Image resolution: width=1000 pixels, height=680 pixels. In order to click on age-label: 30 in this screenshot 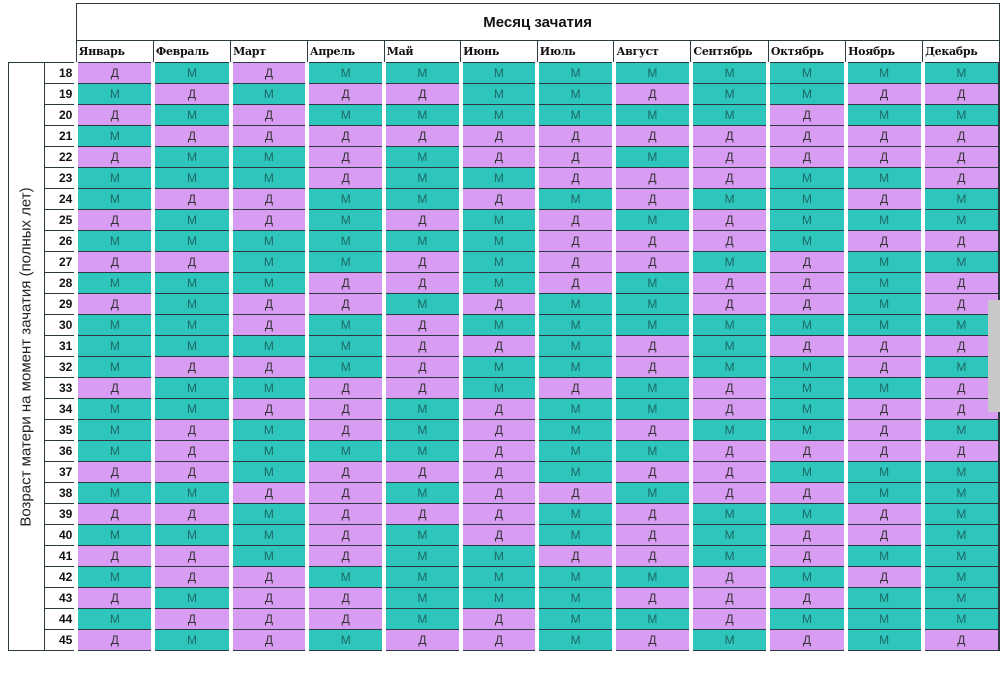, I will do `click(60, 325)`.